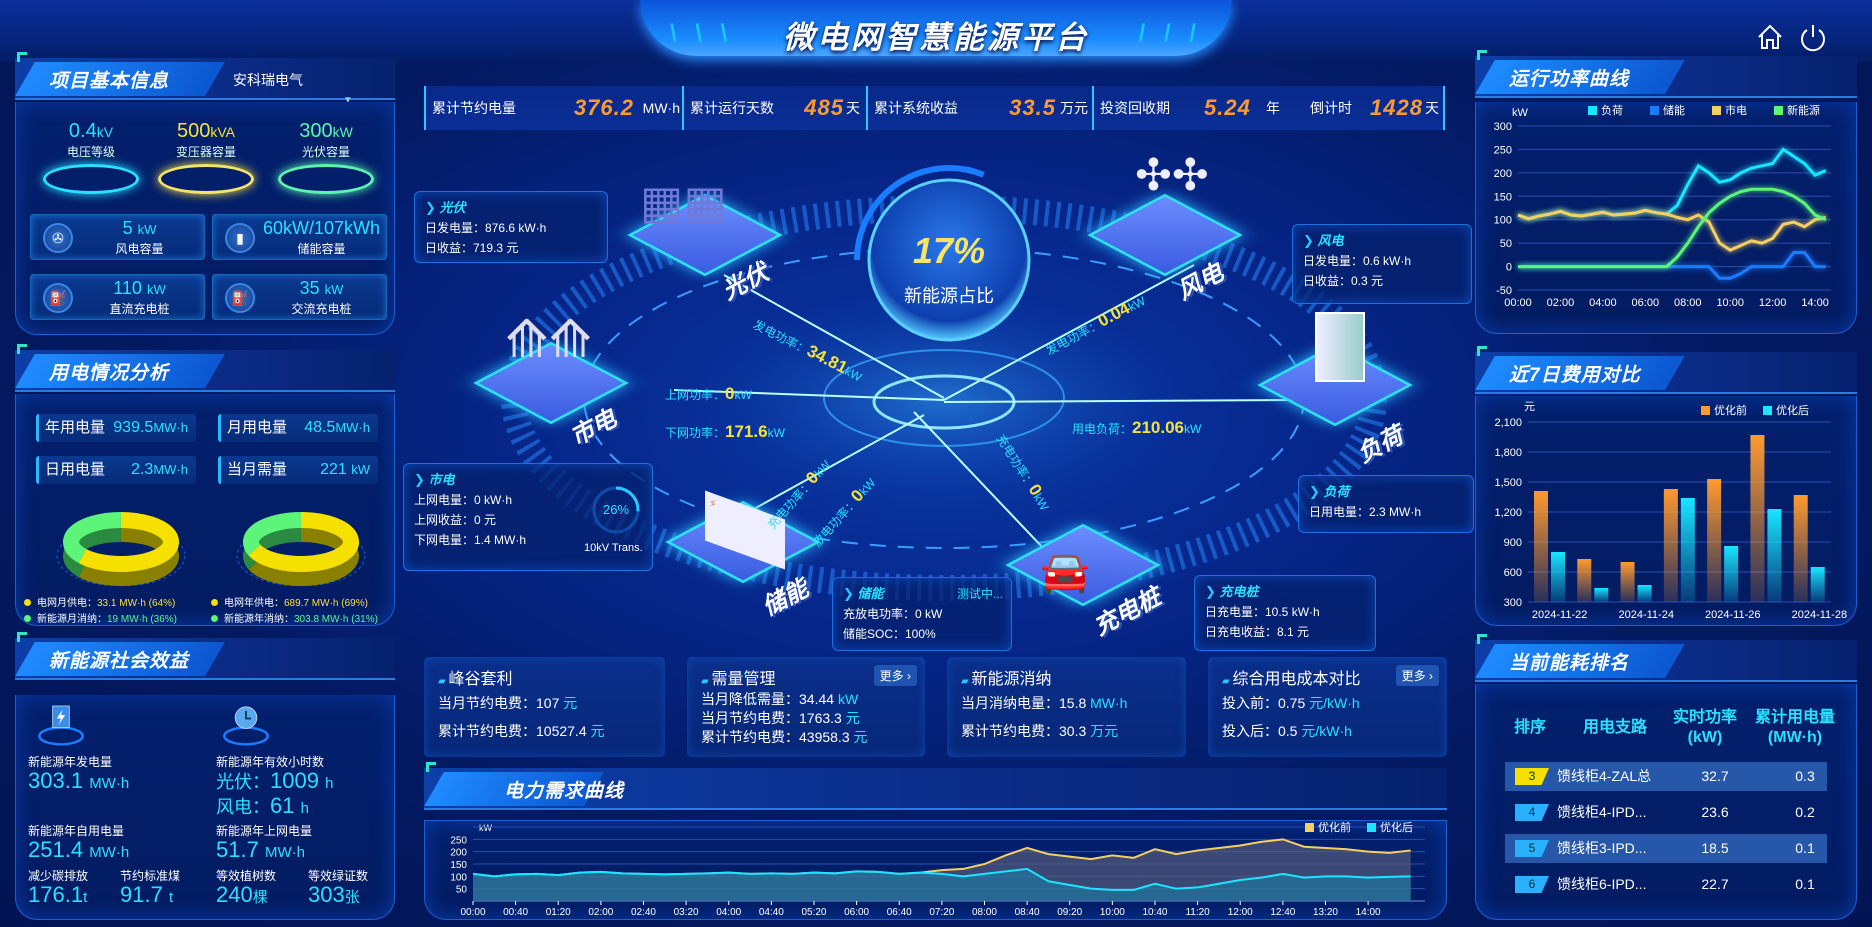 This screenshot has width=1872, height=927. What do you see at coordinates (299, 237) in the screenshot?
I see `capacity-storage: ▮ 60kW/107kWh 储能容量` at bounding box center [299, 237].